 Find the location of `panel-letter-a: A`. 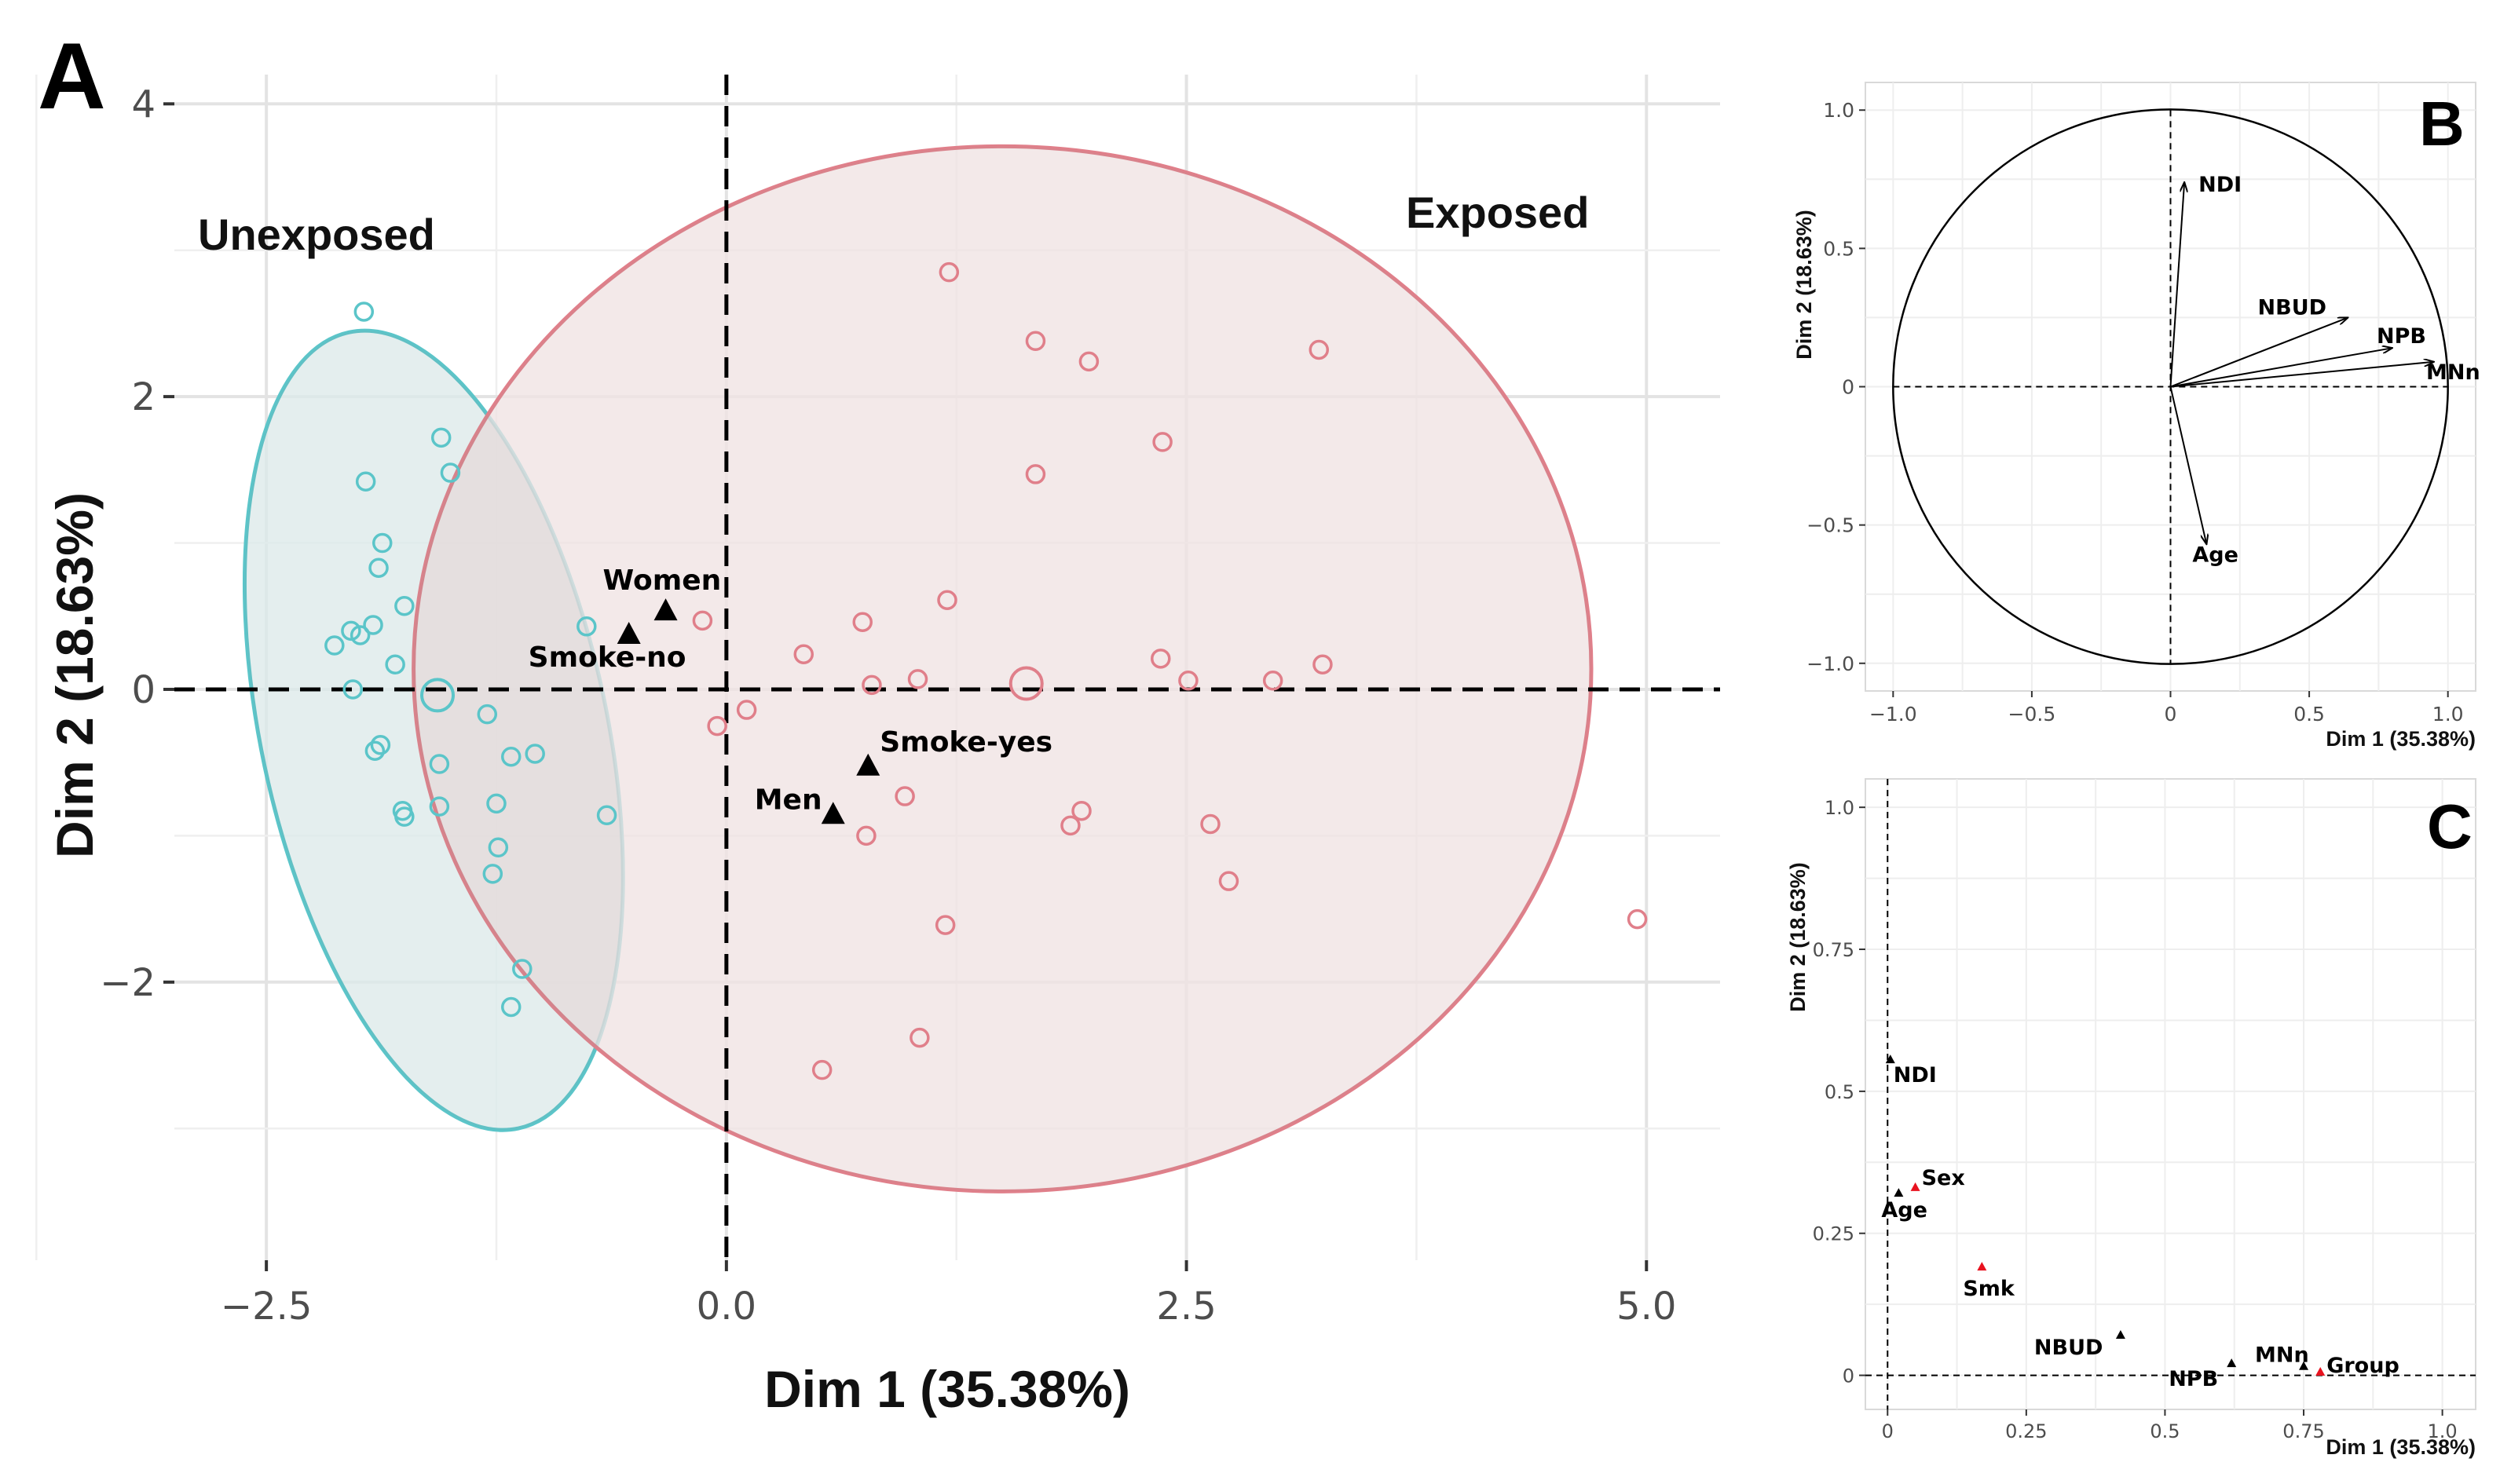

panel-letter-a: A is located at coordinates (72, 76).